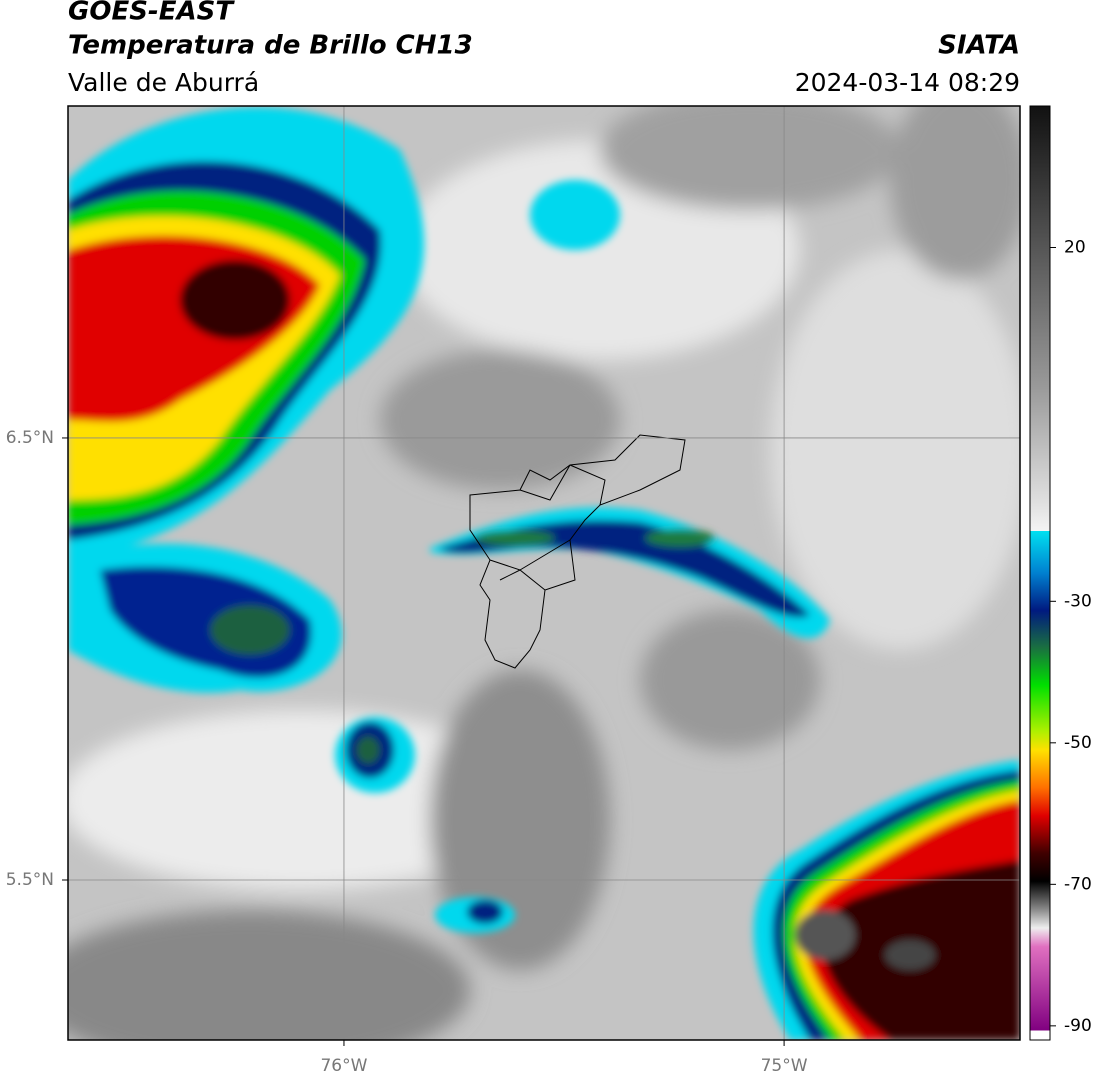 The width and height of the screenshot is (1094, 1078). I want to click on x-tick-label: 75°W, so click(784, 1066).